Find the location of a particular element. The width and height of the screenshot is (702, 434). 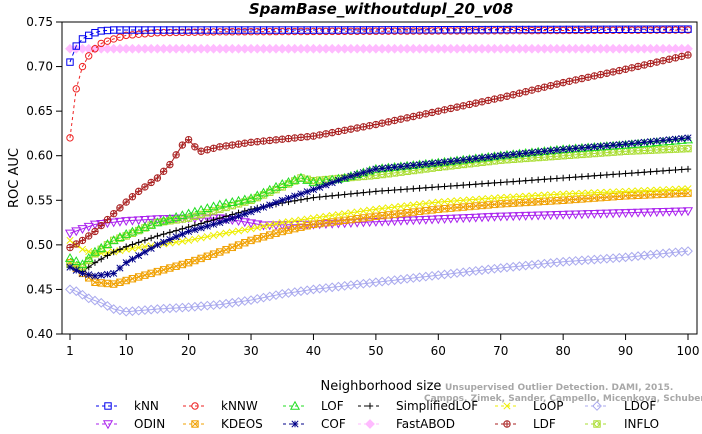

x-tick-label: 70 is located at coordinates (500, 351).